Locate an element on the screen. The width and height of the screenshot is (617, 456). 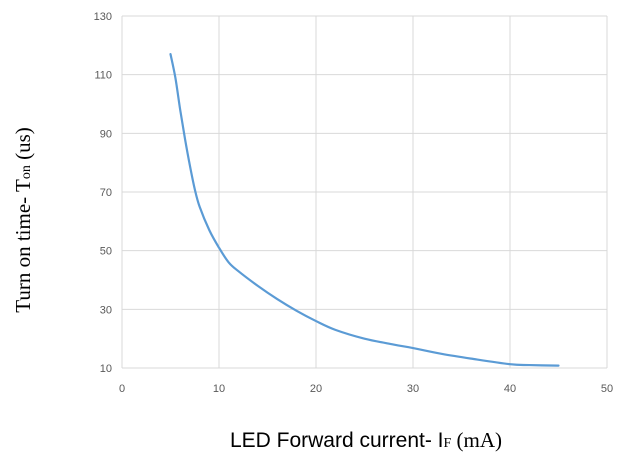
x-axis-title-subscript: F is located at coordinates (448, 443).